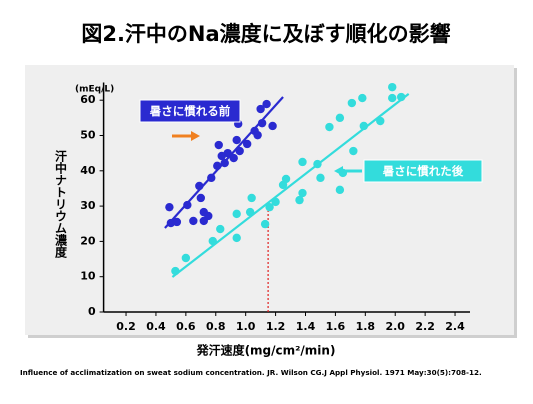  I want to click on y-tick-label: 40, so click(88, 170).